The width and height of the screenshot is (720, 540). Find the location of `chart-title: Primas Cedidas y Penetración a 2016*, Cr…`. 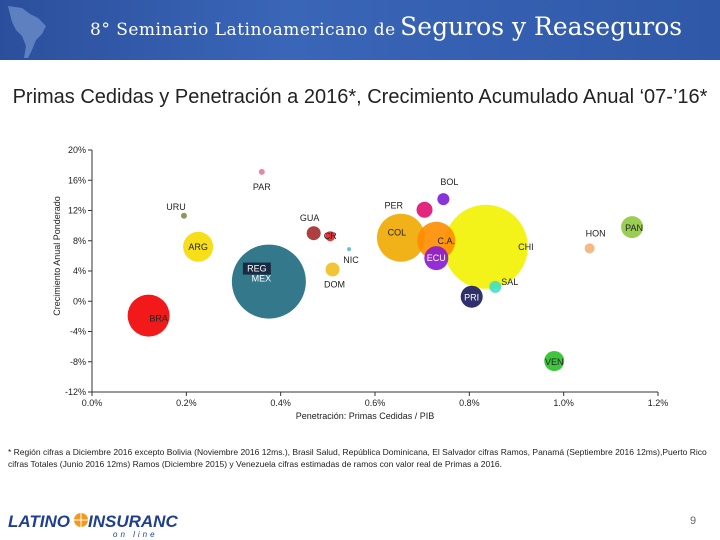

chart-title: Primas Cedidas y Penetración a 2016*, Cr… is located at coordinates (360, 97).